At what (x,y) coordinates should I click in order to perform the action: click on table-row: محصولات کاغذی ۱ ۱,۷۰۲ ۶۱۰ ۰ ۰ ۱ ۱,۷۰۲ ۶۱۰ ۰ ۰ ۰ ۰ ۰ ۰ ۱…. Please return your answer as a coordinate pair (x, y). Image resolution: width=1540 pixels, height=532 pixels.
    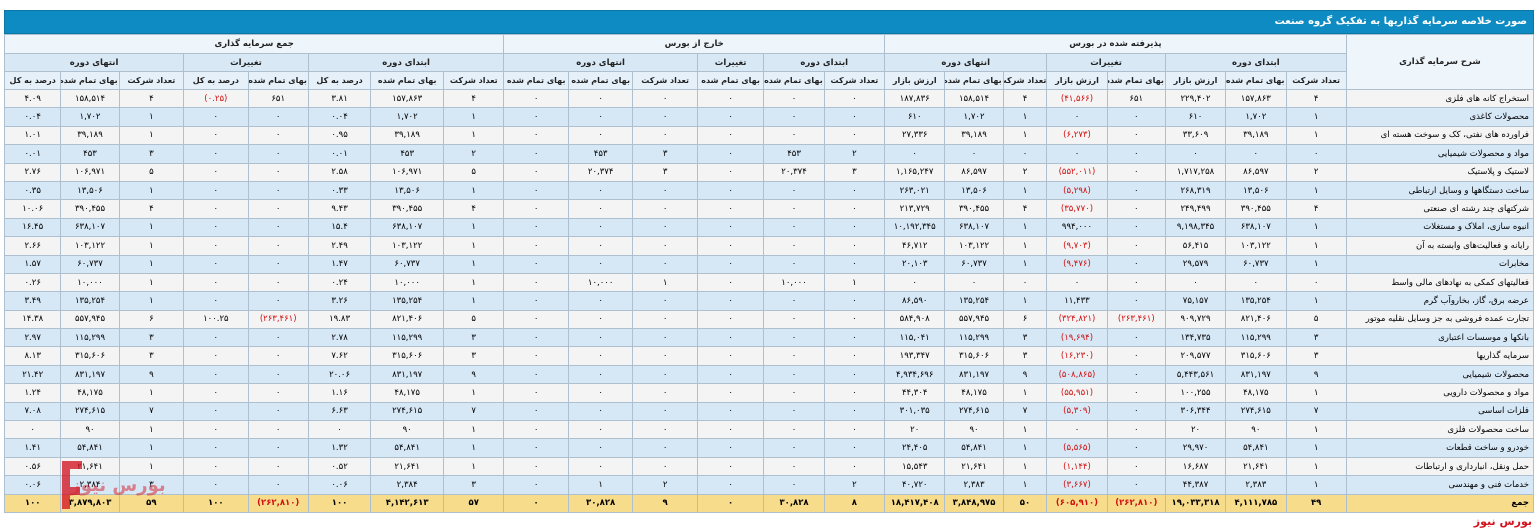
    Looking at the image, I should click on (769, 117).